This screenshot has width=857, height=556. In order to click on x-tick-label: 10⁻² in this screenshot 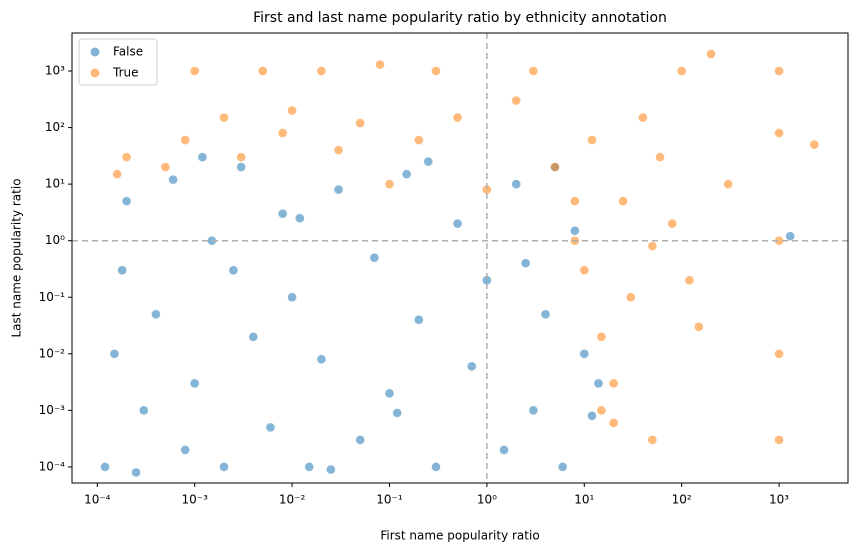, I will do `click(292, 500)`.